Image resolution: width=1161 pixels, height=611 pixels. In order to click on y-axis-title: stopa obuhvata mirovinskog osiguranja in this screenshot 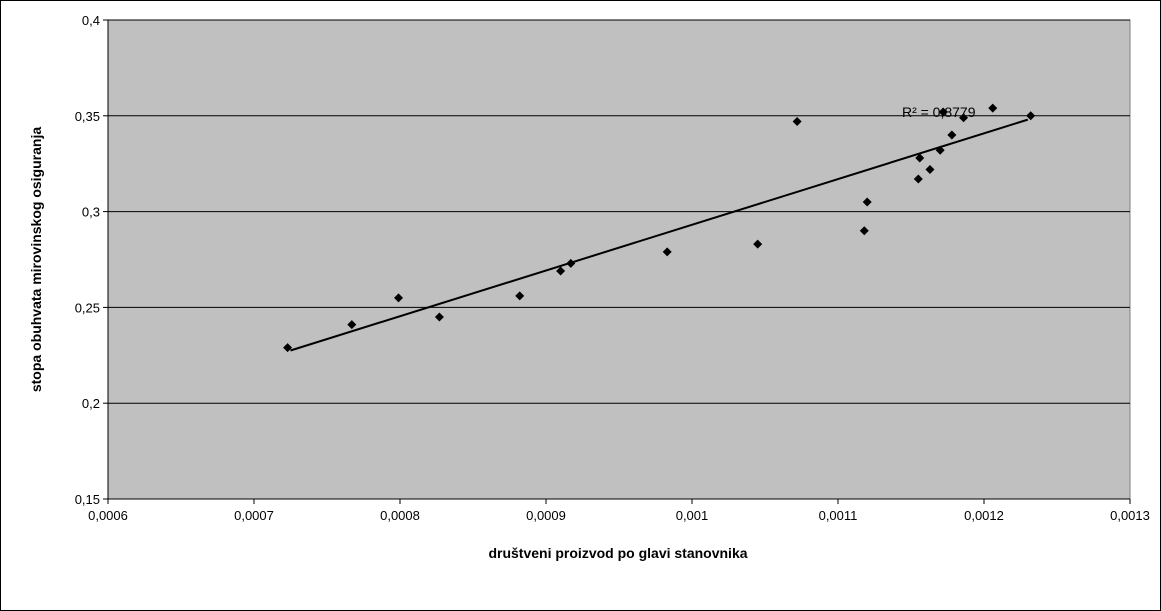, I will do `click(36, 259)`.